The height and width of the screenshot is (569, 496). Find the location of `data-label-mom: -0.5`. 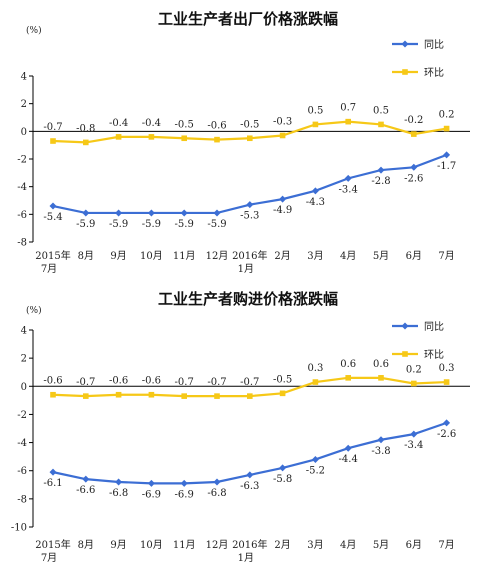

data-label-mom: -0.5 is located at coordinates (249, 124).